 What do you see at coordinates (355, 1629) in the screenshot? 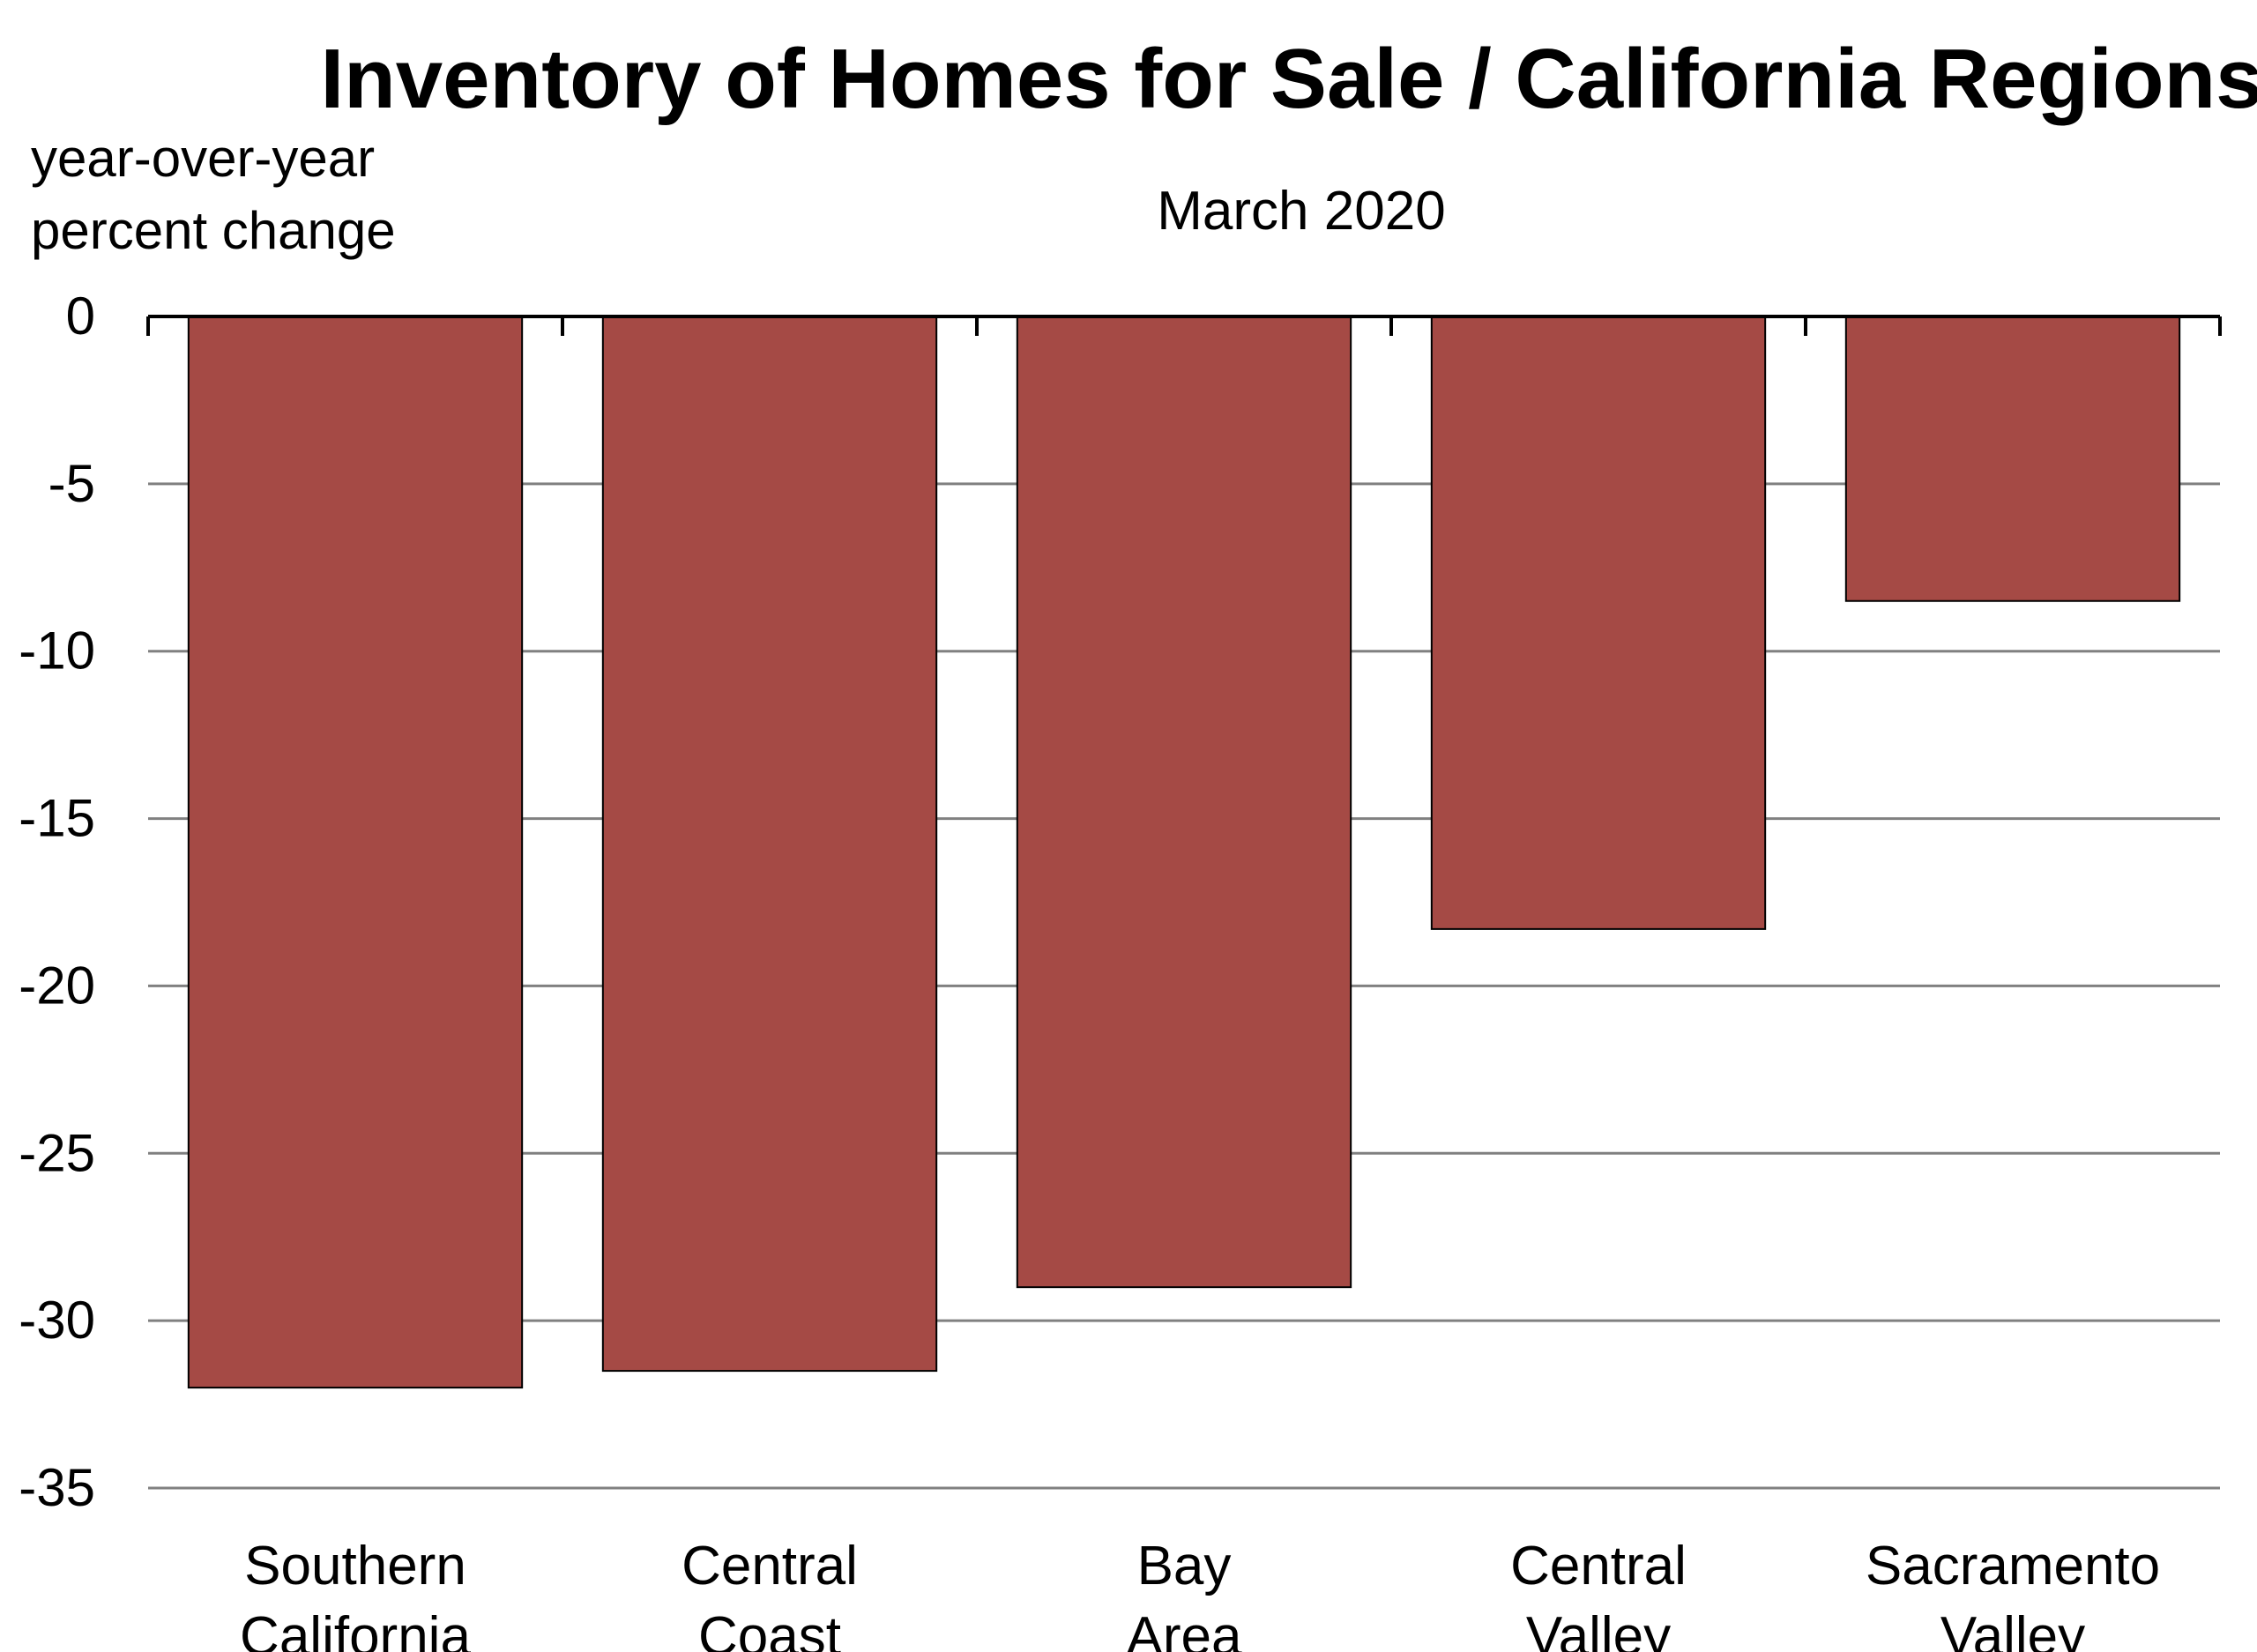
I see `category-label: California` at bounding box center [355, 1629].